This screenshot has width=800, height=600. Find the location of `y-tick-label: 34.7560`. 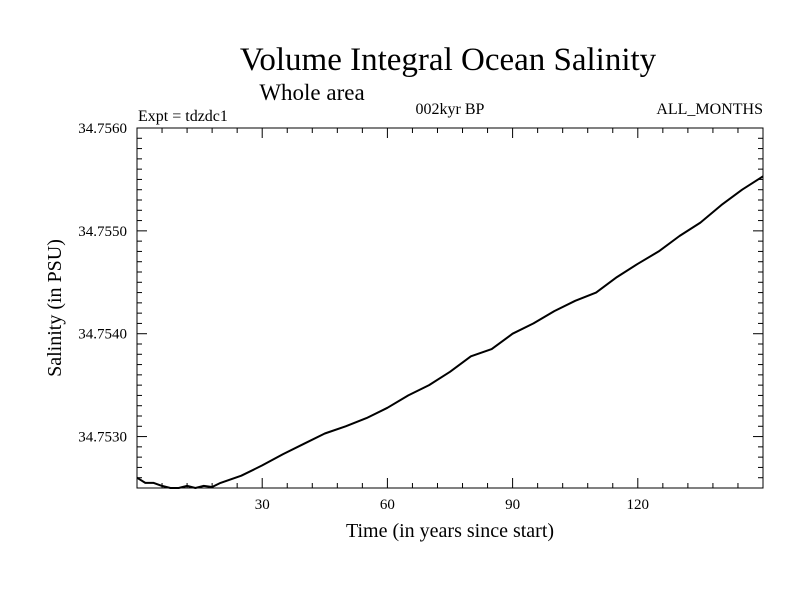

y-tick-label: 34.7560 is located at coordinates (102, 129).